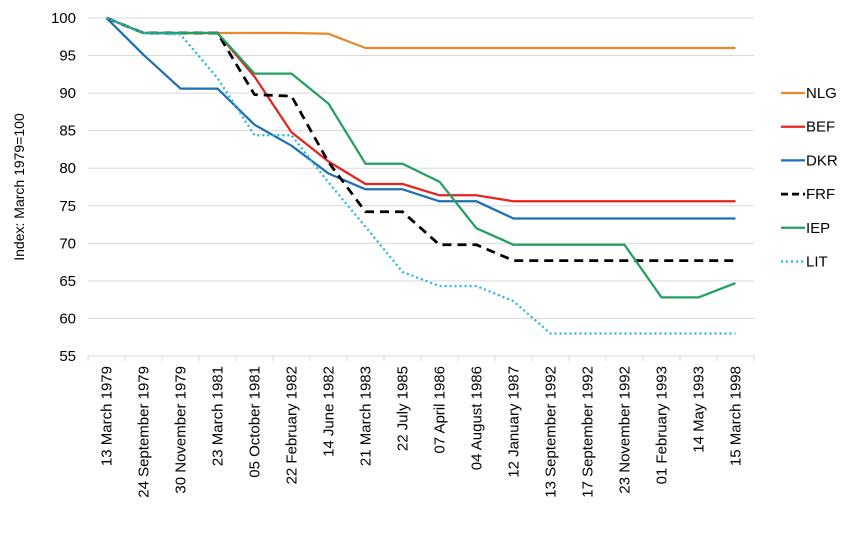 The height and width of the screenshot is (545, 851). I want to click on x-tick-label: 23 November 1992, so click(625, 430).